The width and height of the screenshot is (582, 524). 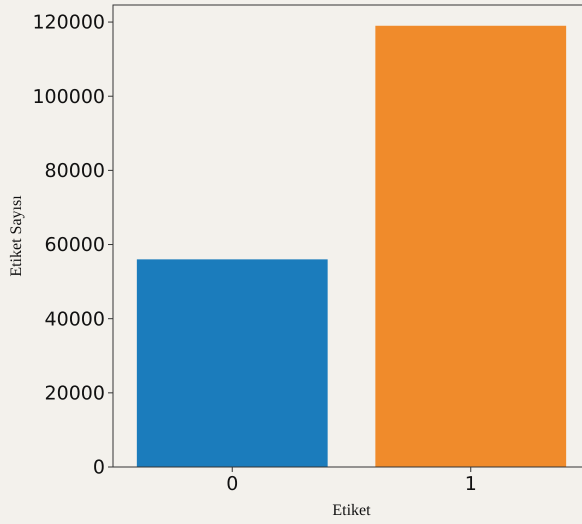 What do you see at coordinates (74, 319) in the screenshot?
I see `y-tick-label: 40000` at bounding box center [74, 319].